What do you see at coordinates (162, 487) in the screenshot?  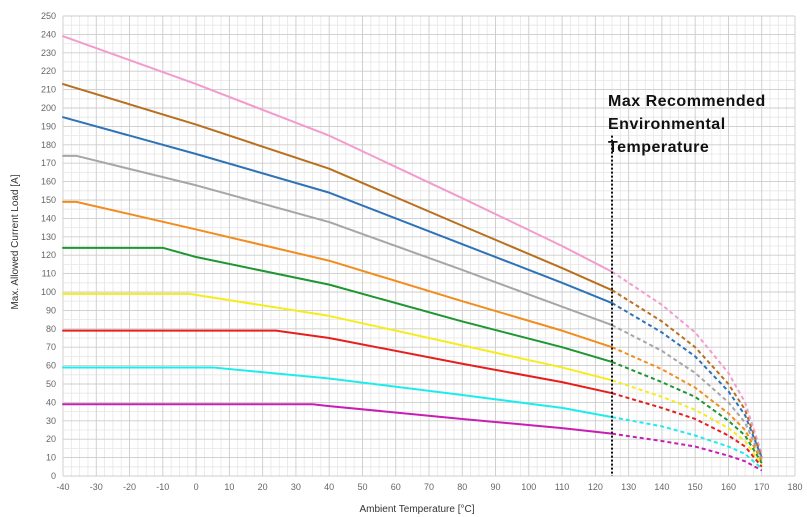 I see `x-tick-label: -10` at bounding box center [162, 487].